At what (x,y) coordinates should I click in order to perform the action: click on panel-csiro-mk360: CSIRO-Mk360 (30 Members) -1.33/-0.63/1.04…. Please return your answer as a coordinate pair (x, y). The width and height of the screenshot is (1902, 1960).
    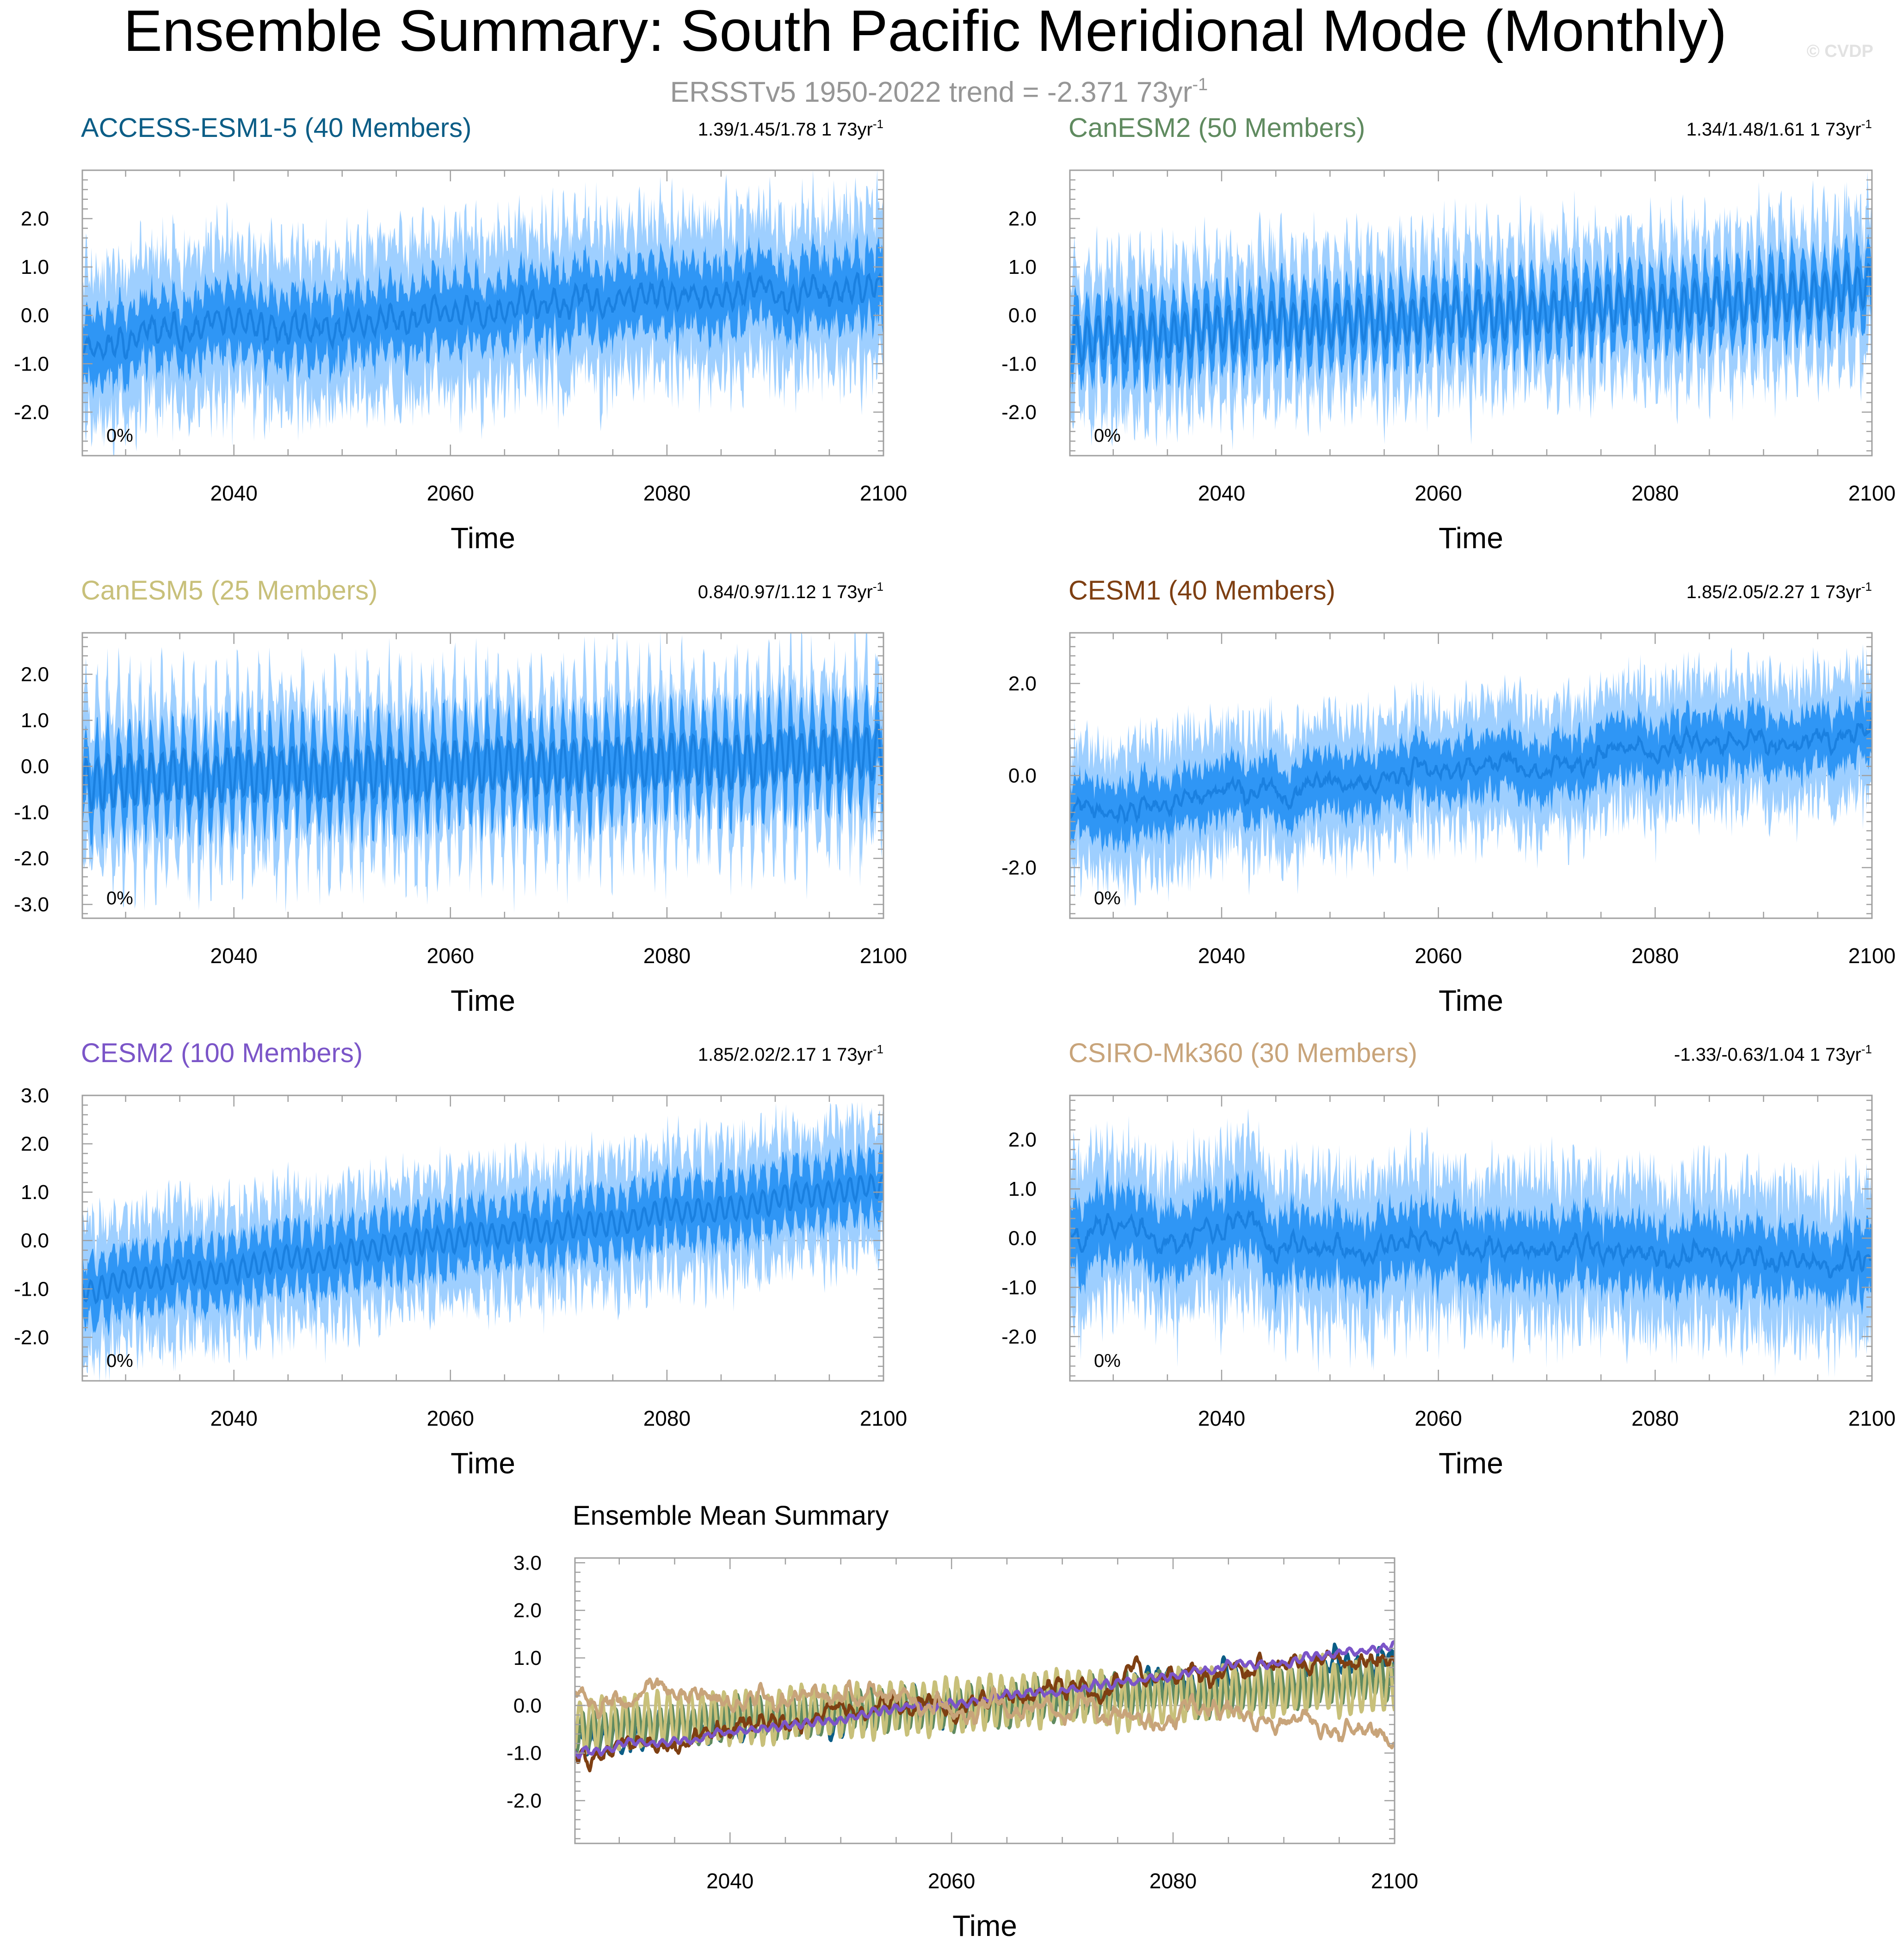
    Looking at the image, I should click on (1448, 1259).